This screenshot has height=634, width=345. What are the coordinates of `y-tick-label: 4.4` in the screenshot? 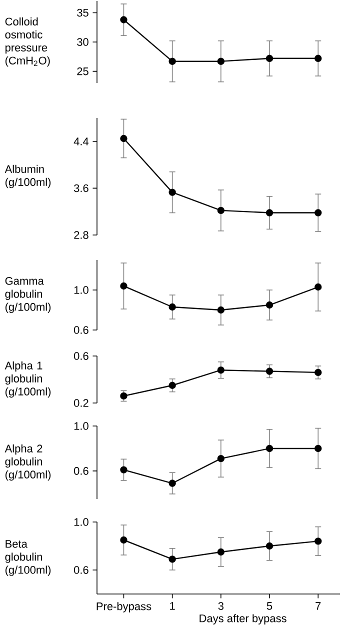 It's located at (81, 142).